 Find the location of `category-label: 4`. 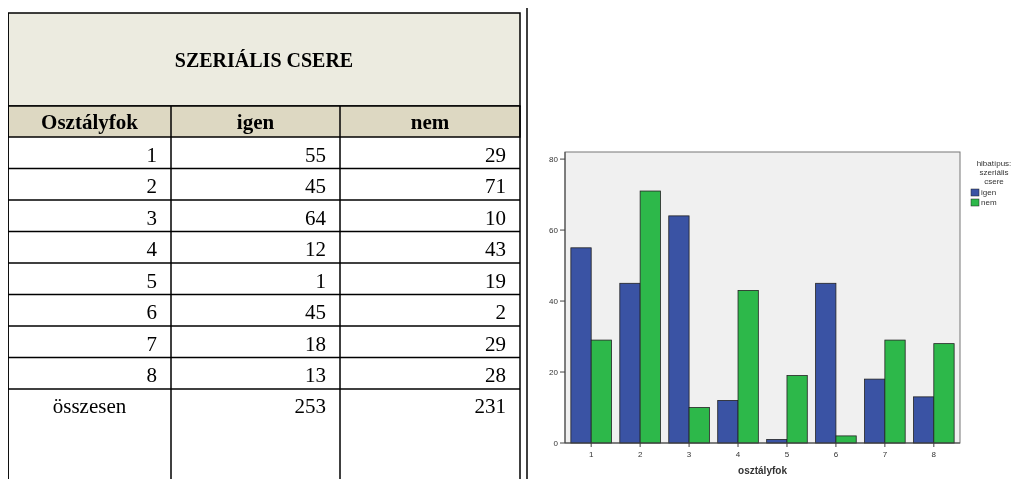

category-label: 4 is located at coordinates (151, 249).